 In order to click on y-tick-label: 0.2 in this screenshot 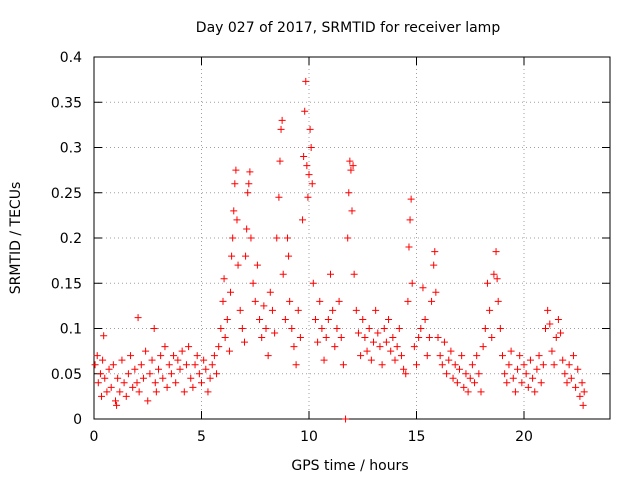, I will do `click(71, 239)`.